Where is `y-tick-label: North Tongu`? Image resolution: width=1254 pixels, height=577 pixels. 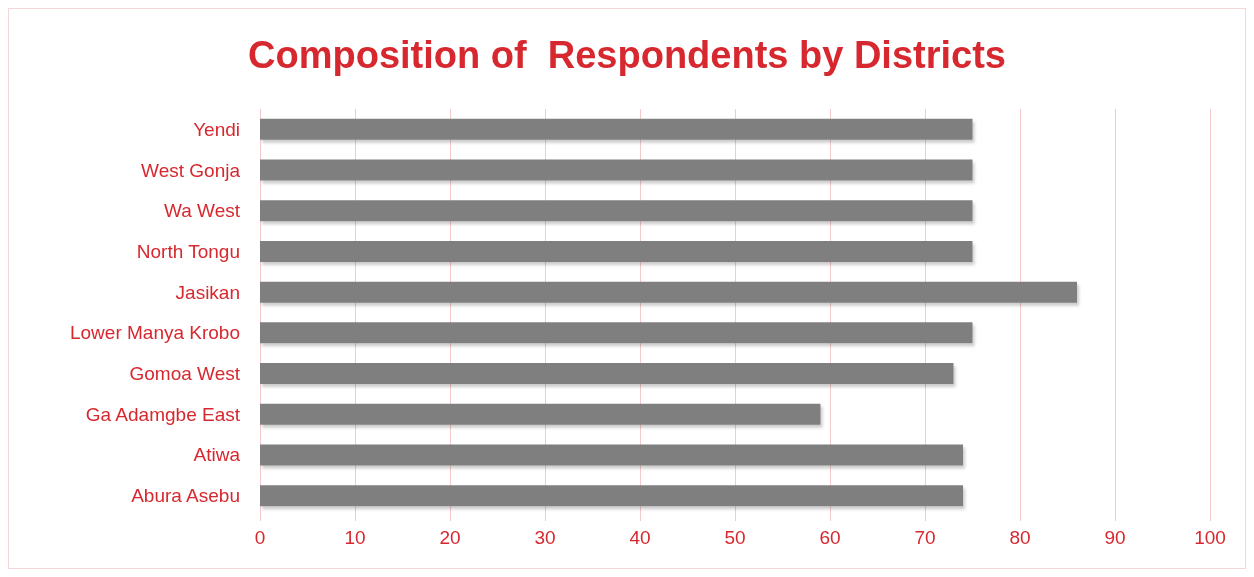
y-tick-label: North Tongu is located at coordinates (188, 251).